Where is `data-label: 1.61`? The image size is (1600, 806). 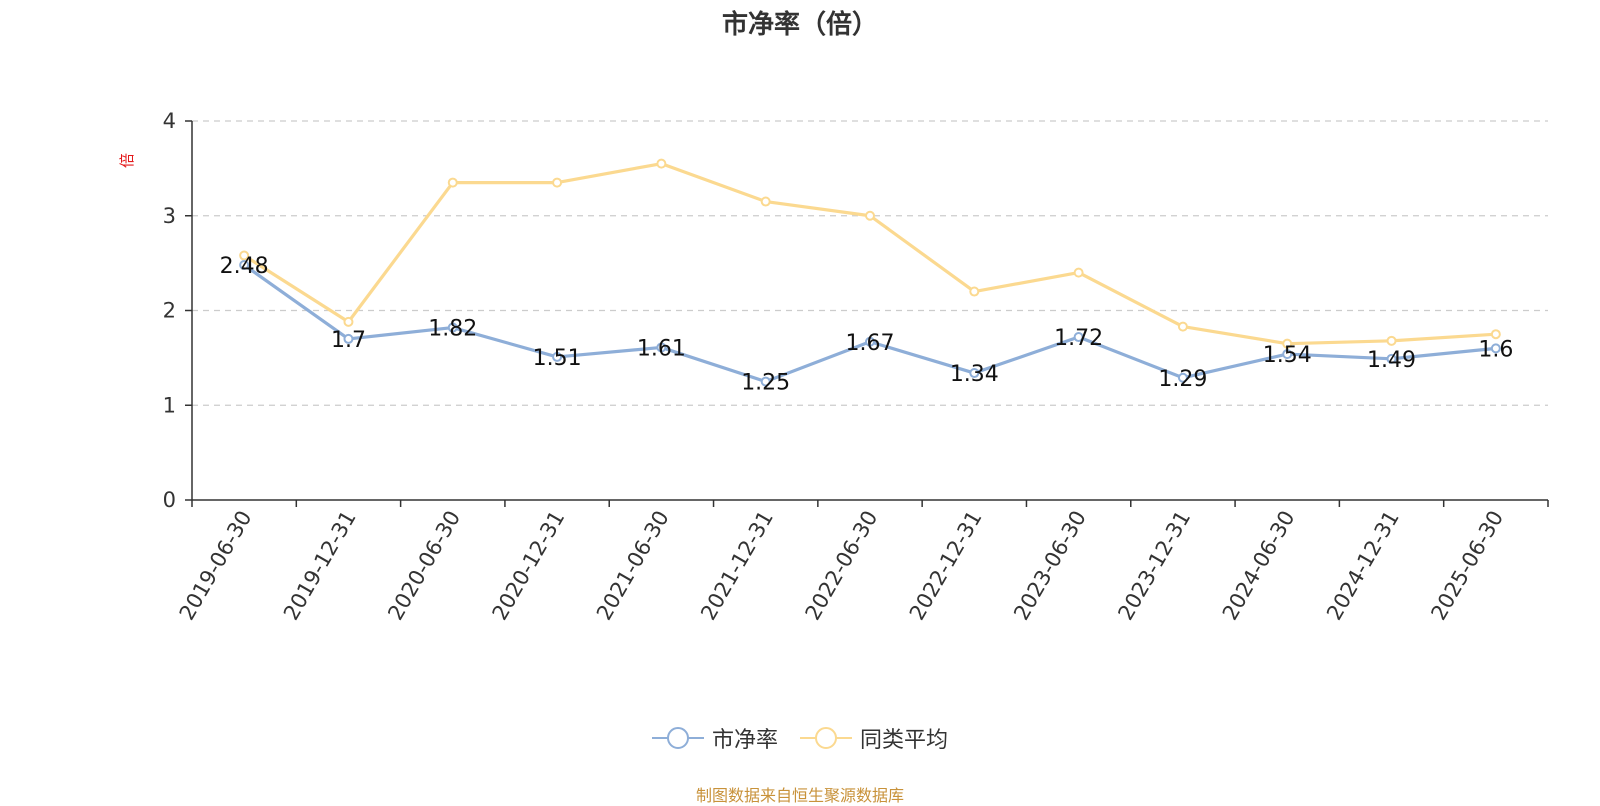 data-label: 1.61 is located at coordinates (661, 348).